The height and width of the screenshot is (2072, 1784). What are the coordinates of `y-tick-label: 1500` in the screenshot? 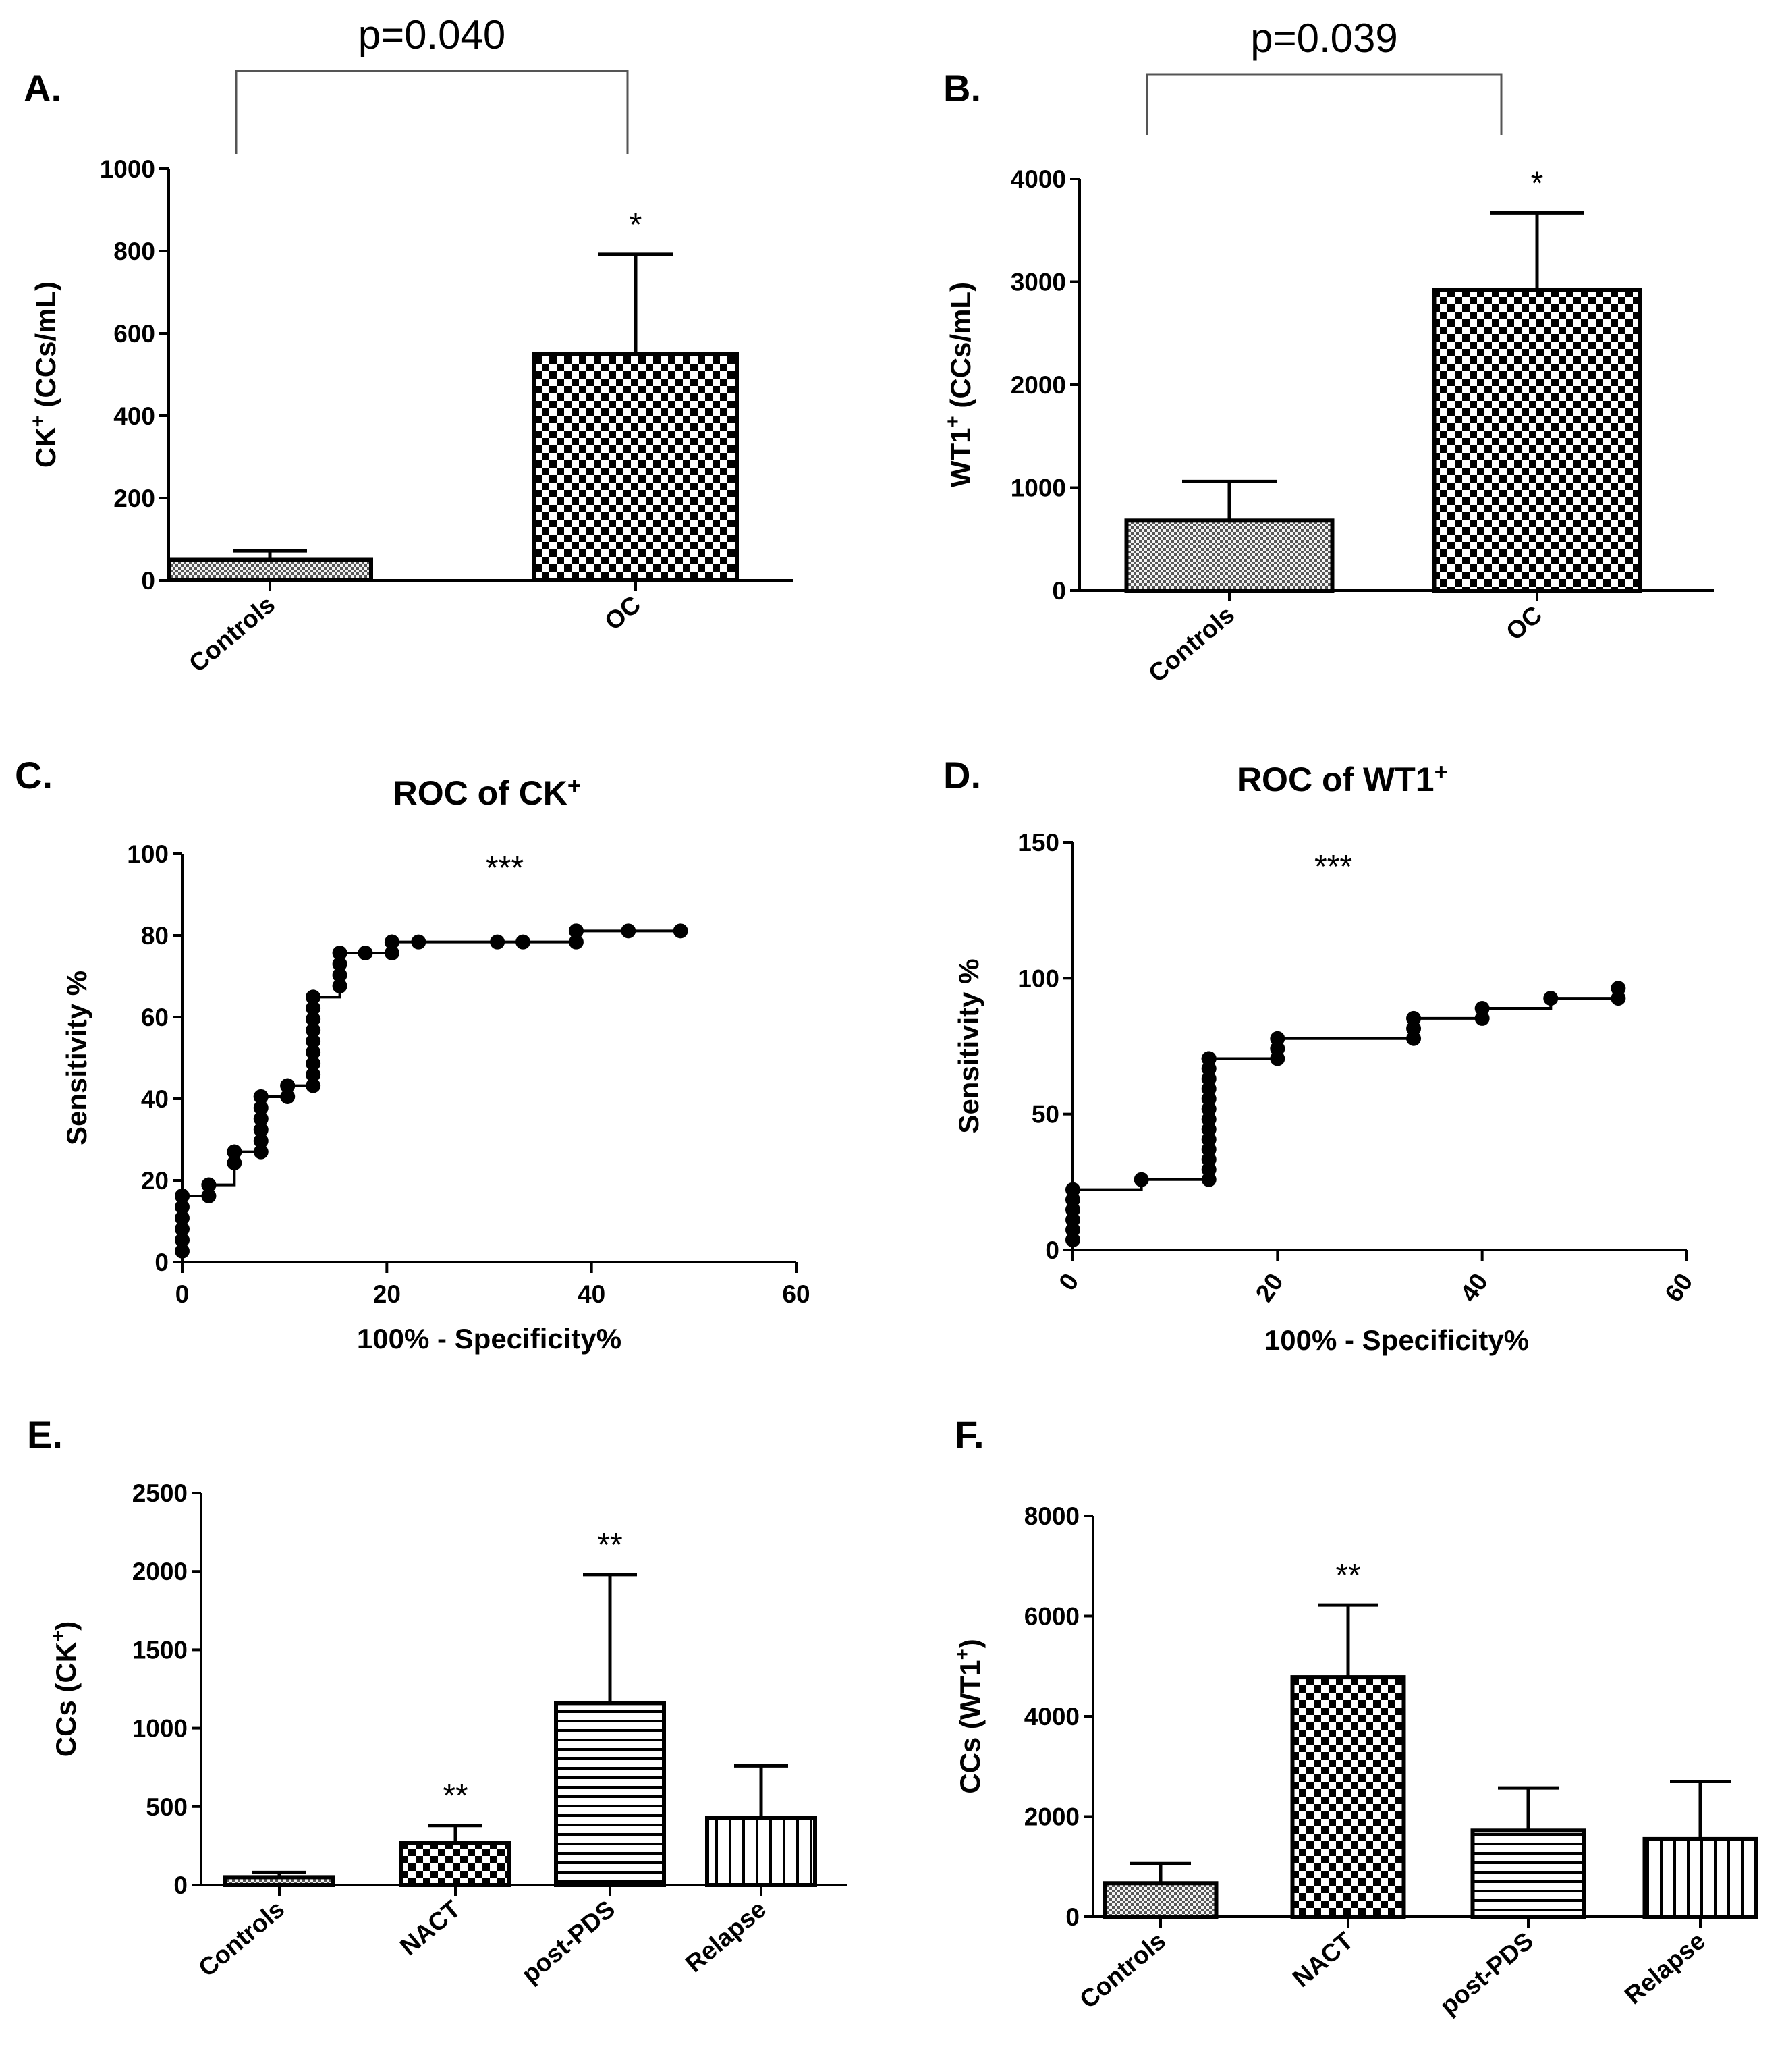 It's located at (160, 1650).